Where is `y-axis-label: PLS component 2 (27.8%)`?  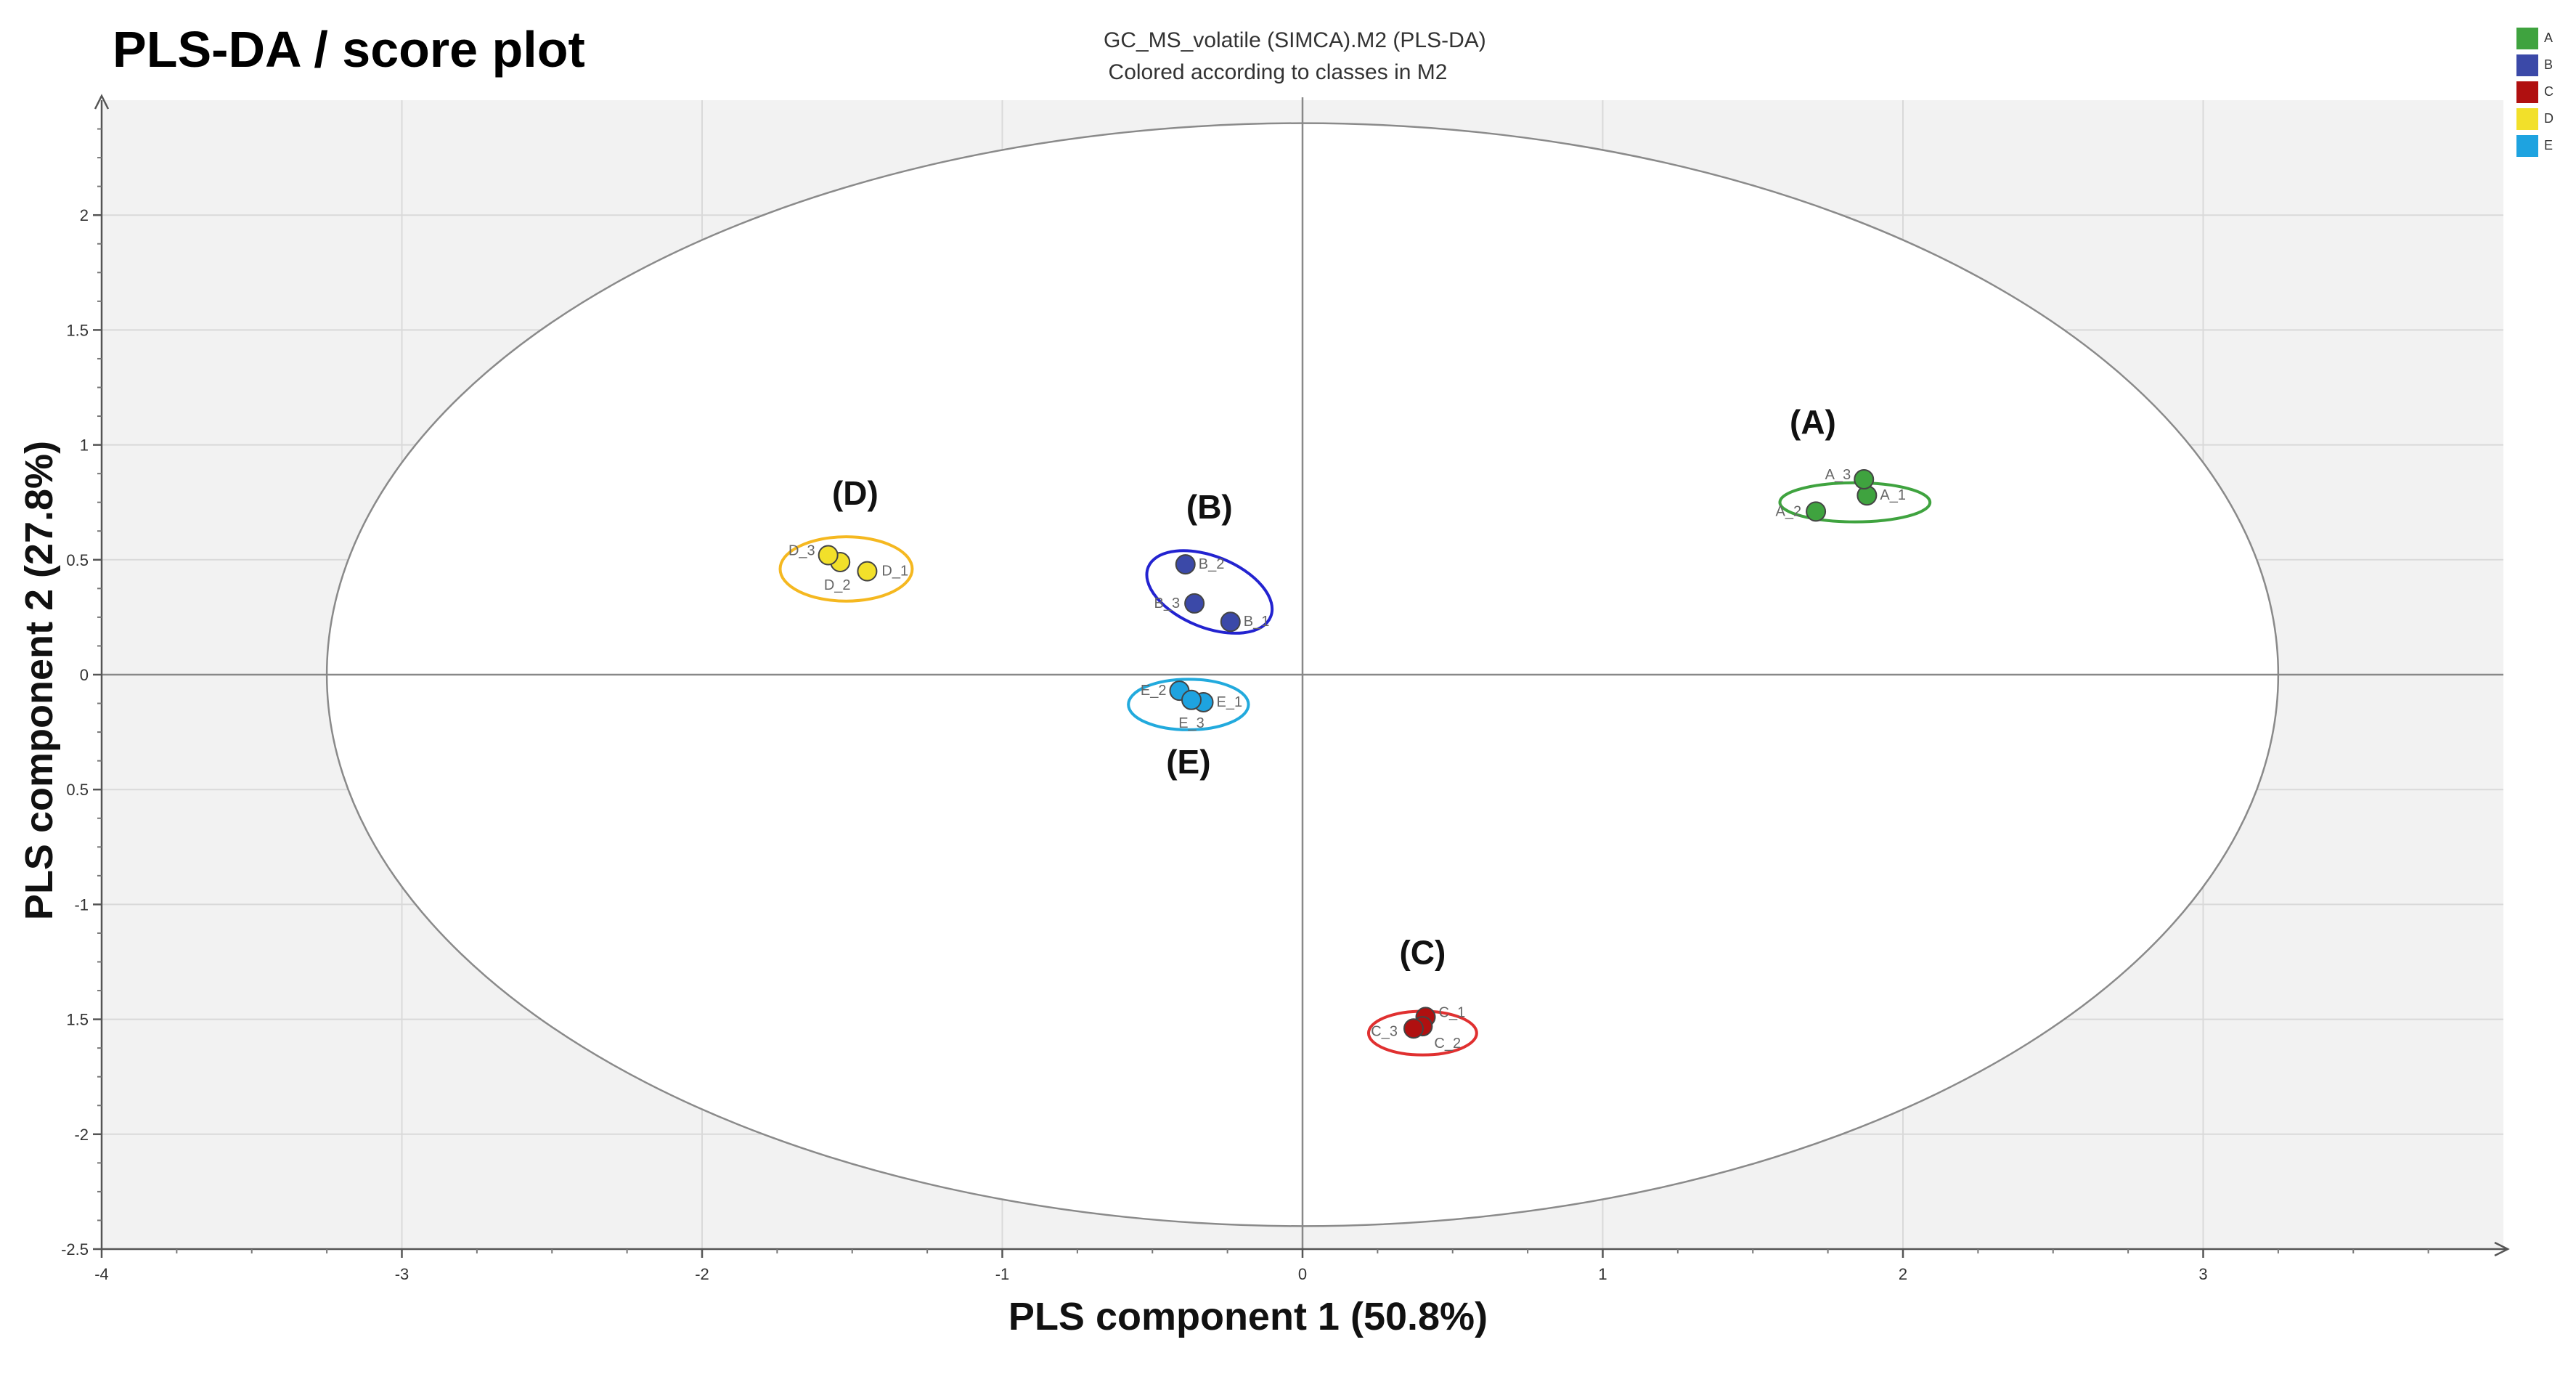 y-axis-label: PLS component 2 (27.8%) is located at coordinates (39, 680).